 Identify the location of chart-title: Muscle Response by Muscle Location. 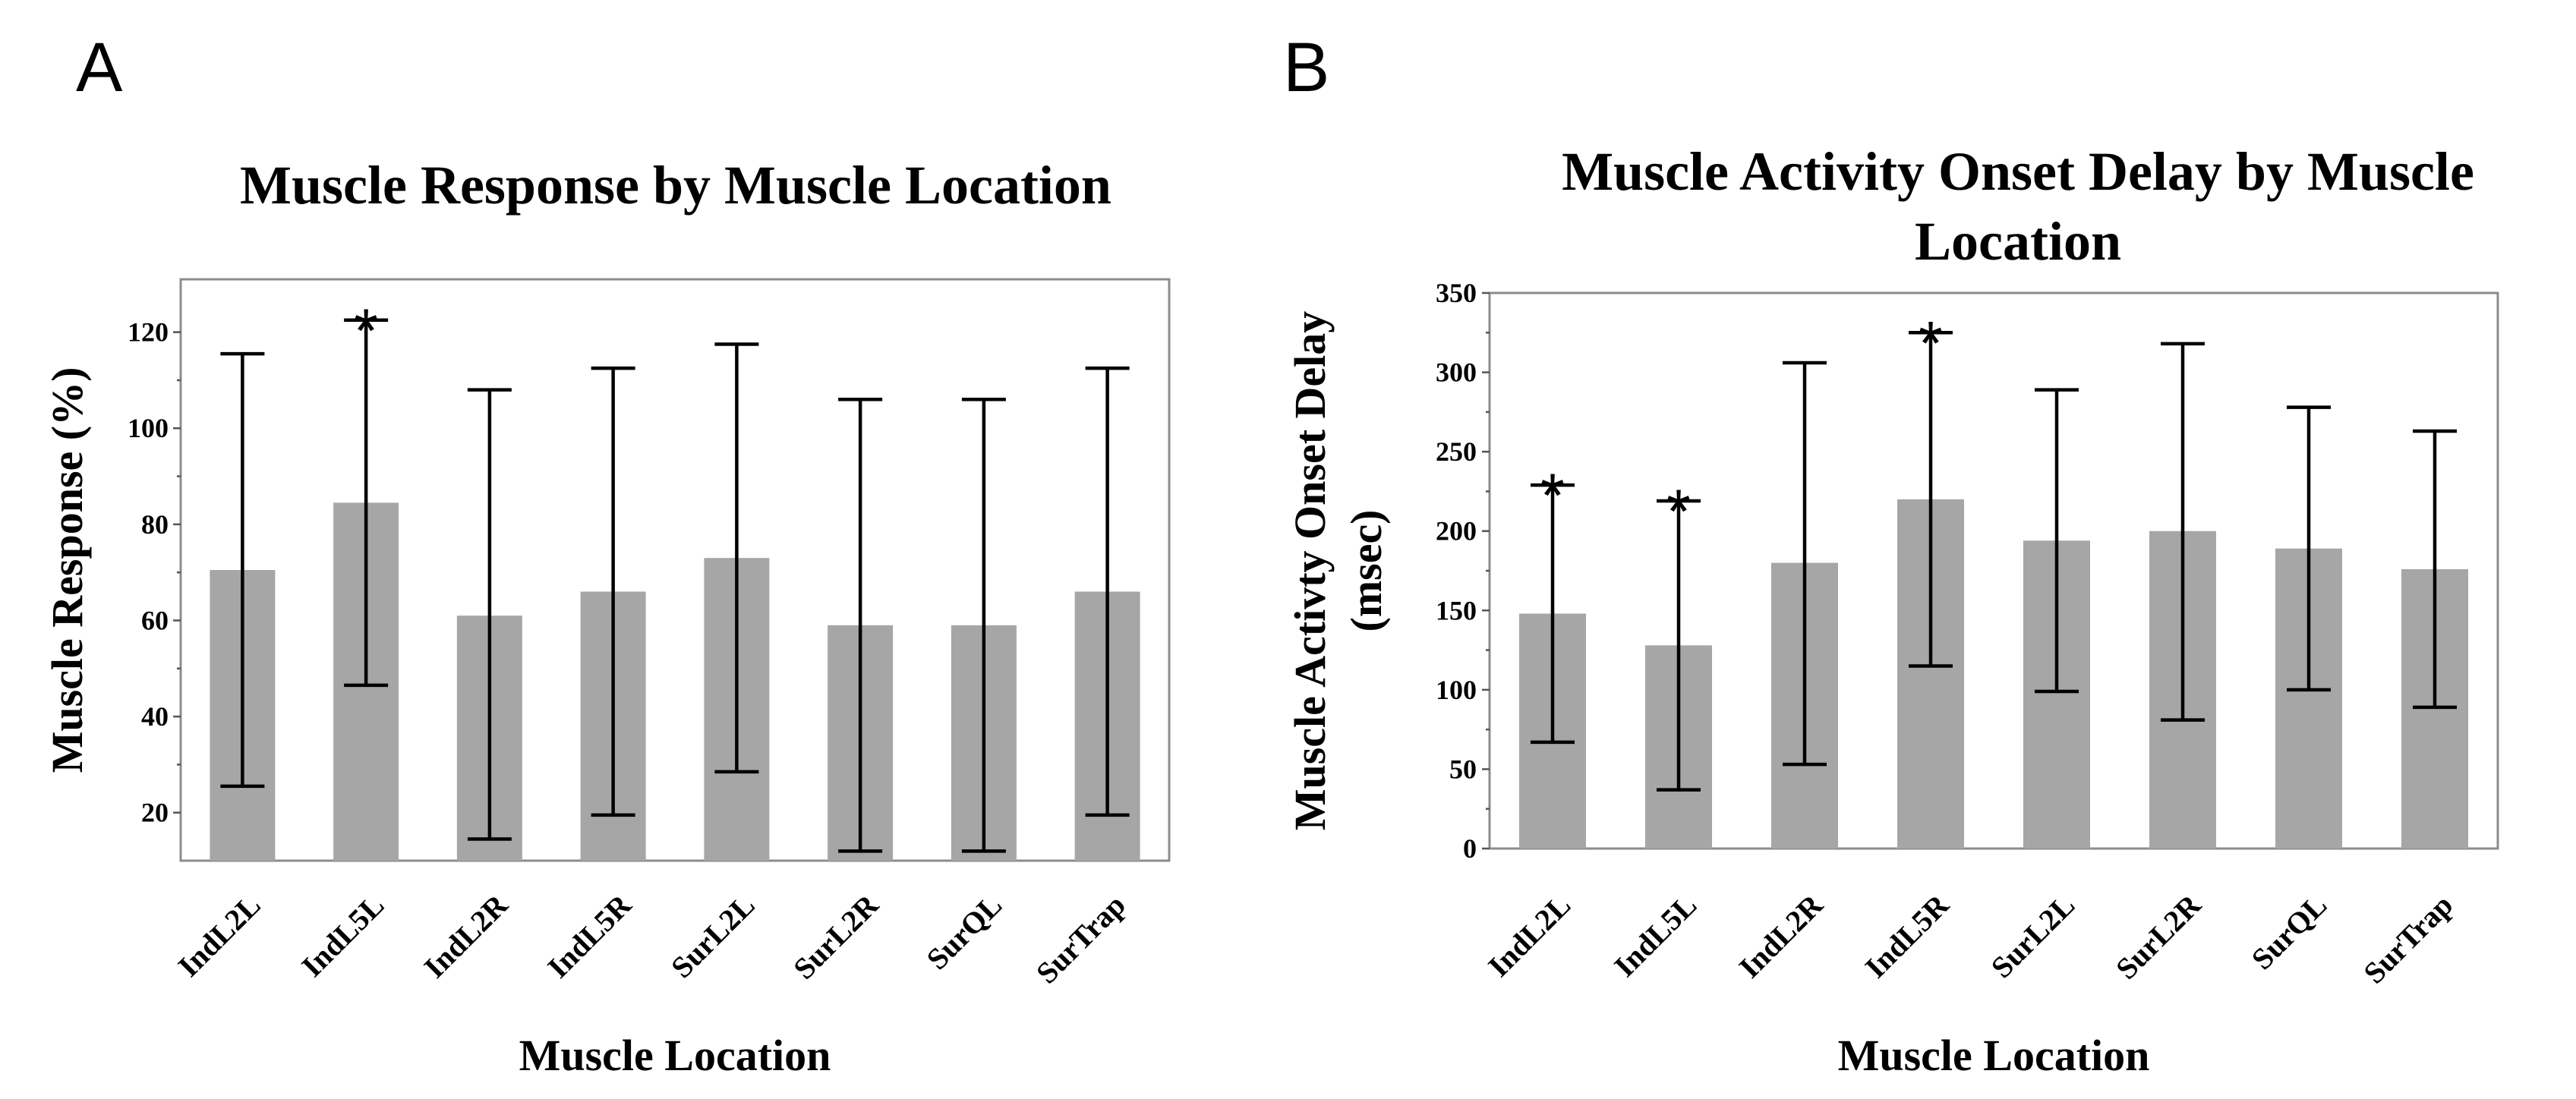
(675, 185).